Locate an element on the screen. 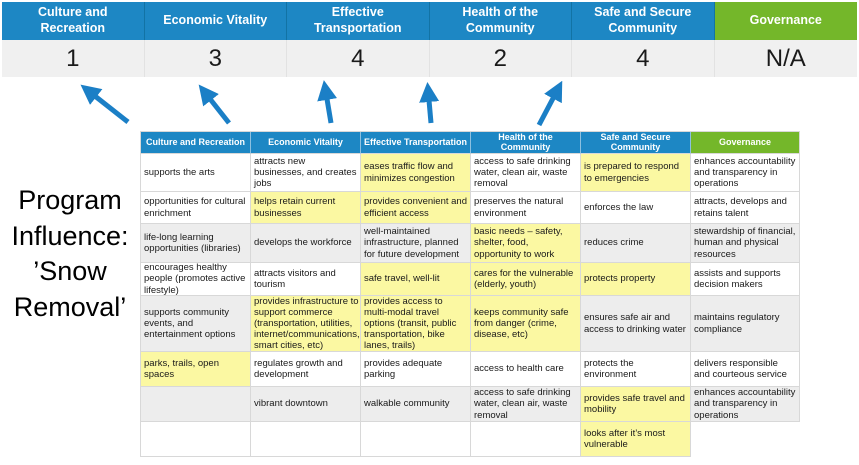  matrix-header-health-of-the-community: Health of the Community is located at coordinates (526, 143).